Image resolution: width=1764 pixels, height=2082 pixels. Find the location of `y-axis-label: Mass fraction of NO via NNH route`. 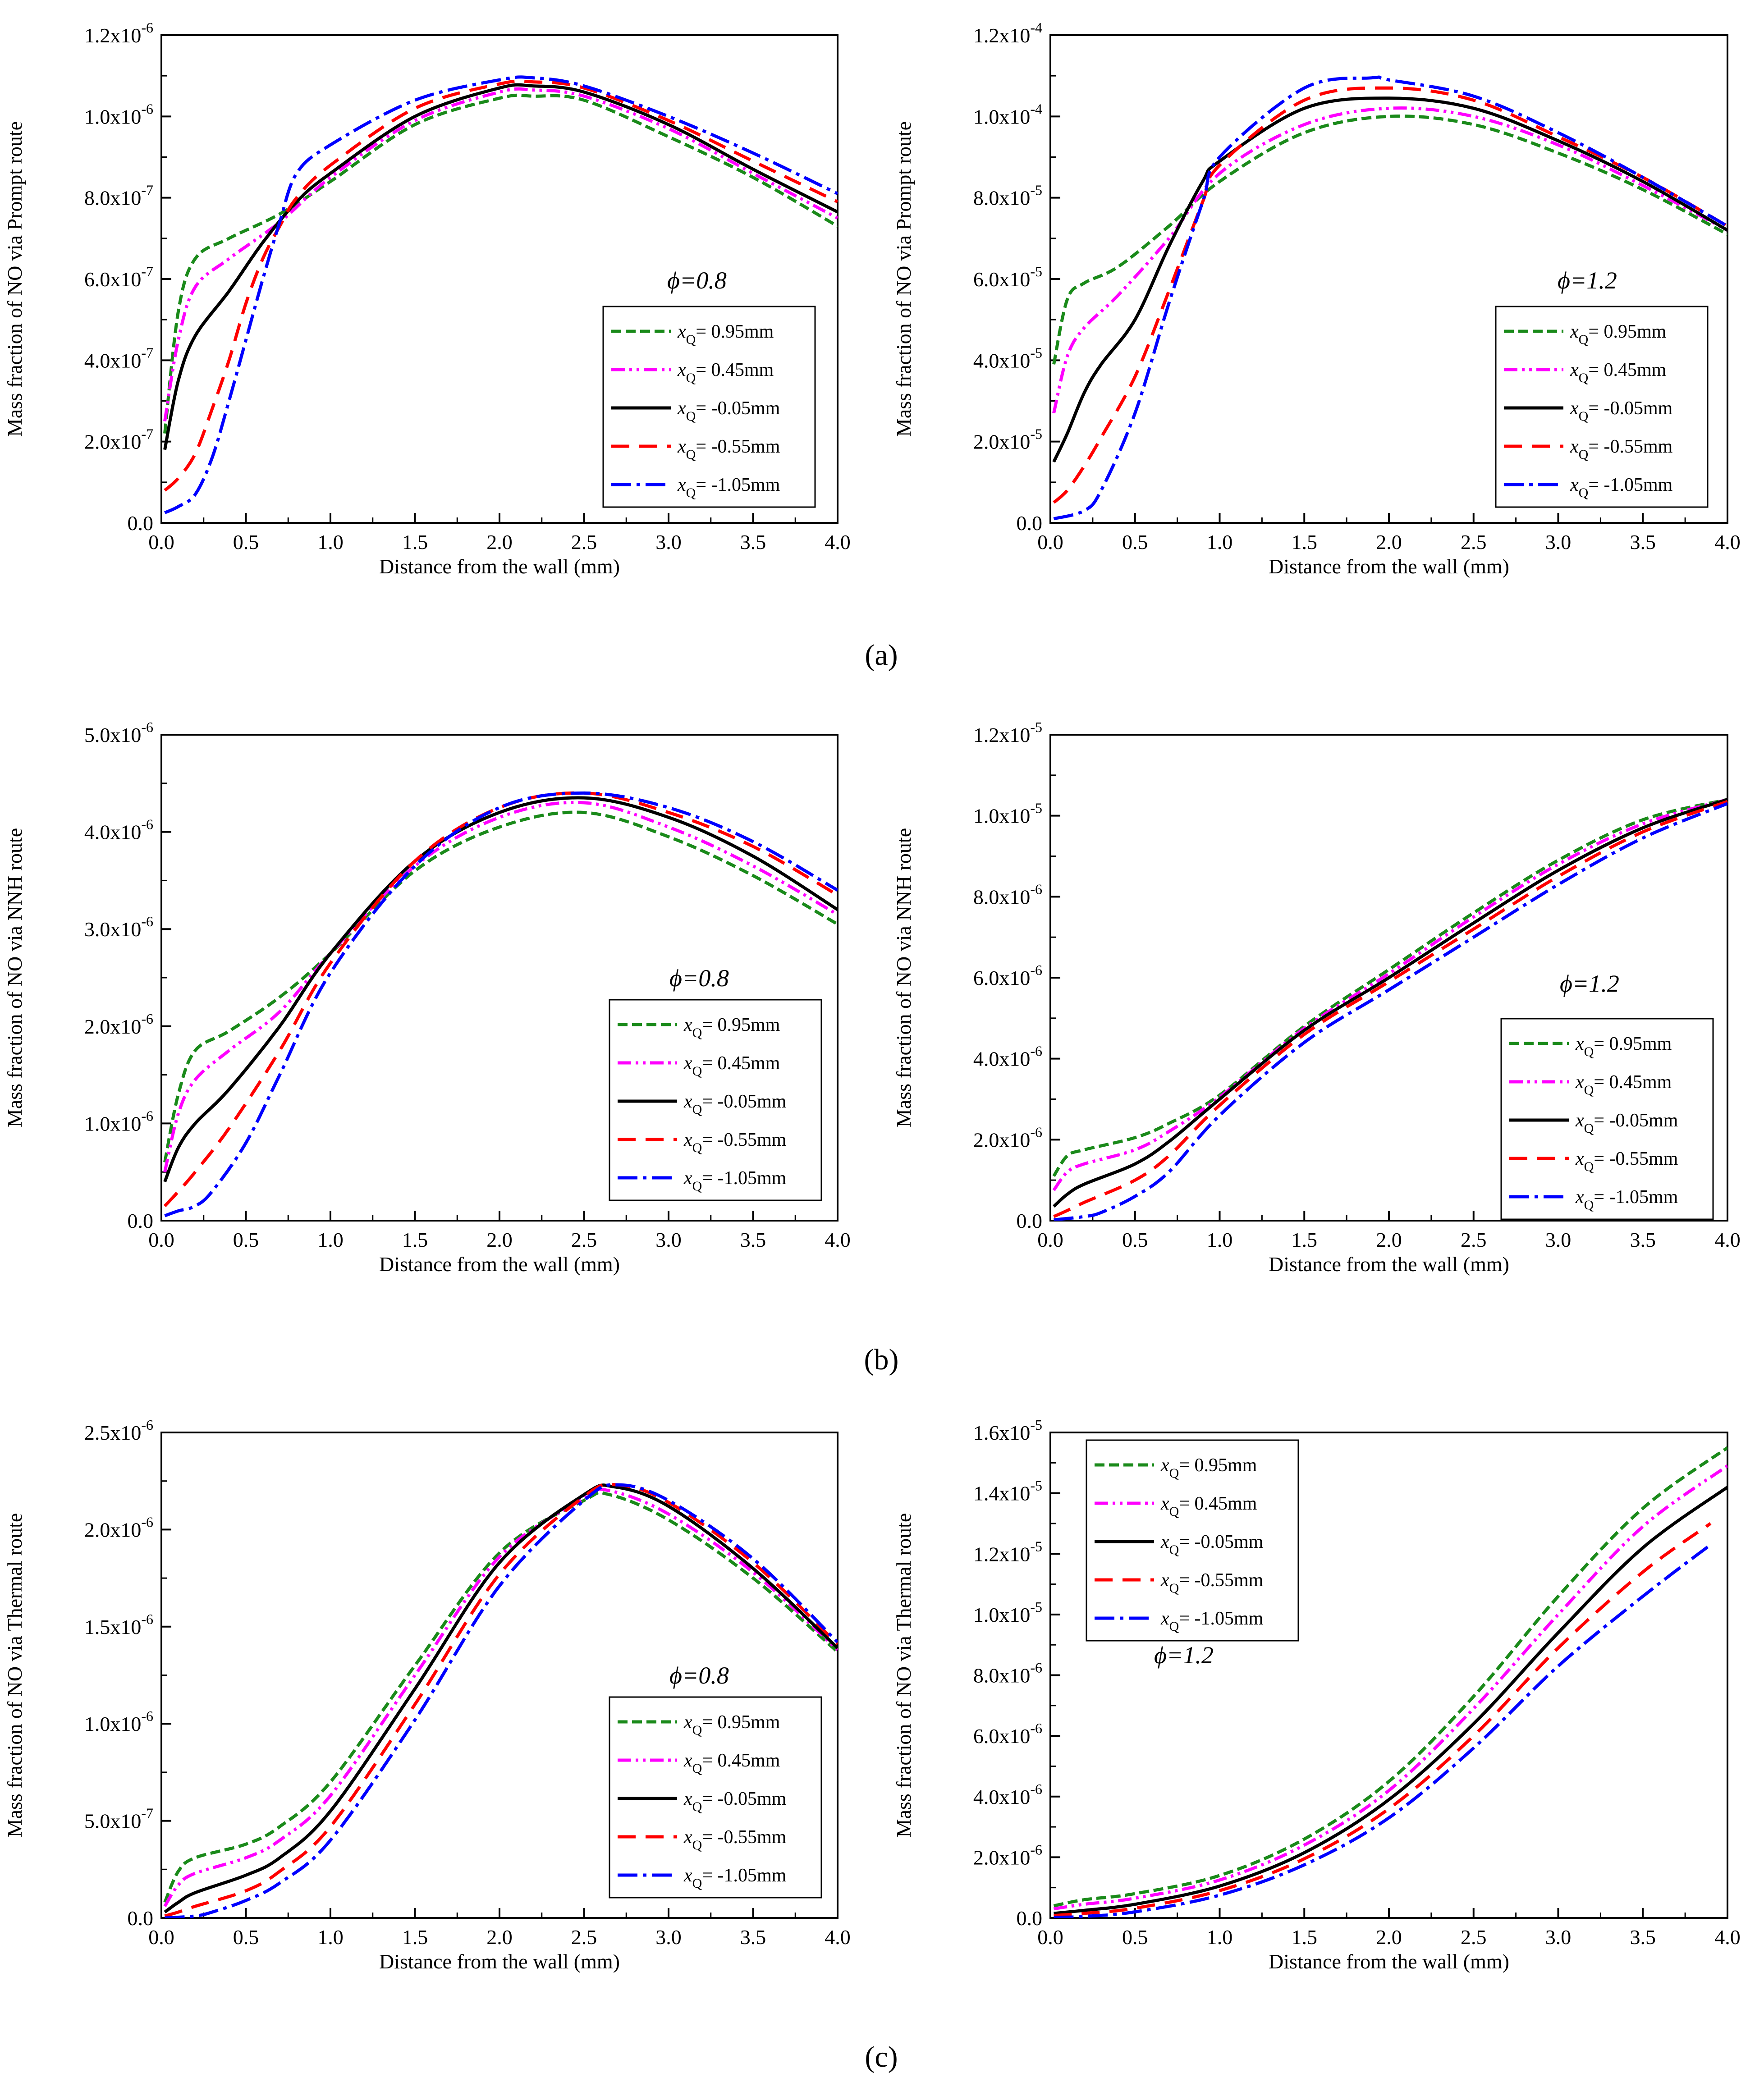

y-axis-label: Mass fraction of NO via NNH route is located at coordinates (15, 977).